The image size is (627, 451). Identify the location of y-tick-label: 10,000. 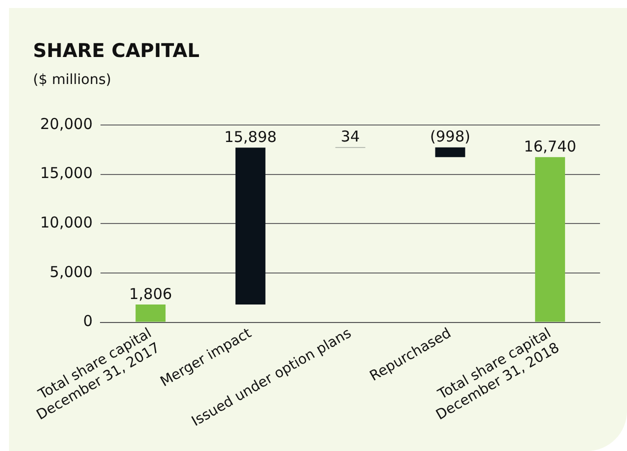
(66, 223).